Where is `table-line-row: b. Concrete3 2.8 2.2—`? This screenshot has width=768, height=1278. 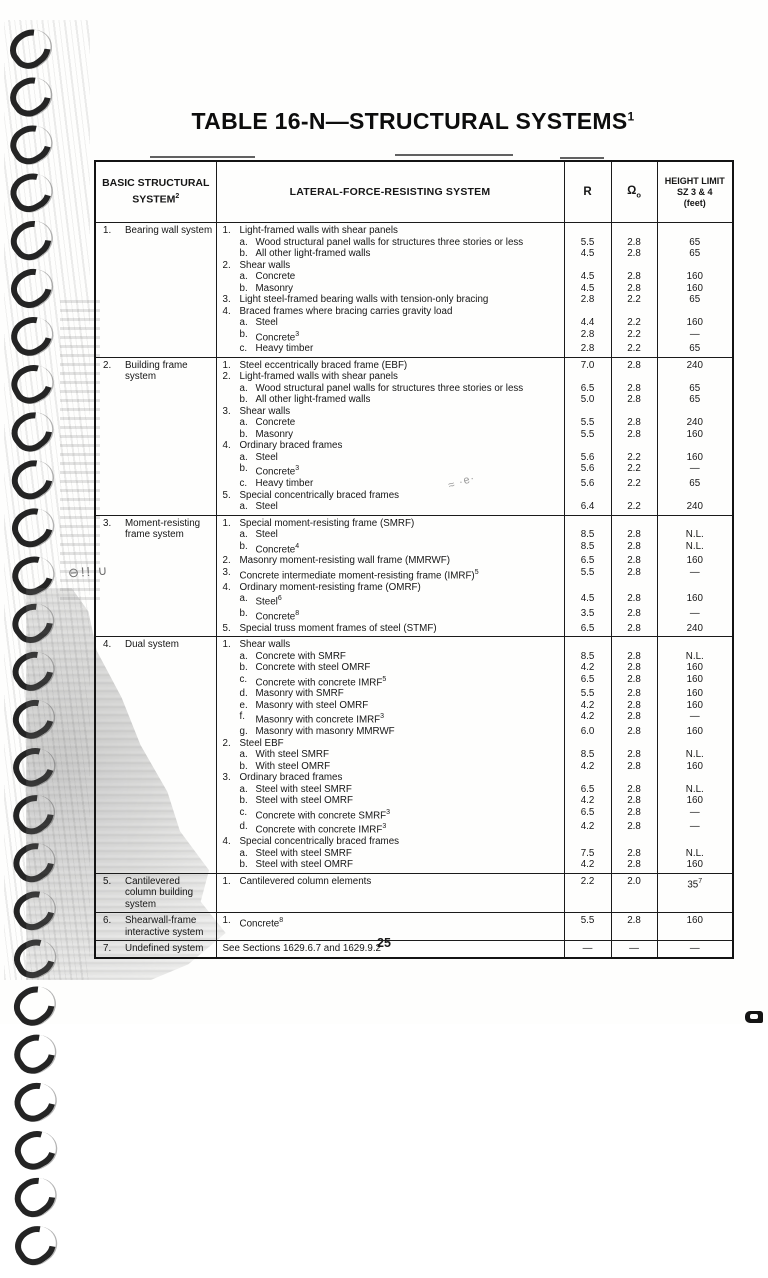
table-line-row: b. Concrete3 2.8 2.2— is located at coordinates (414, 336).